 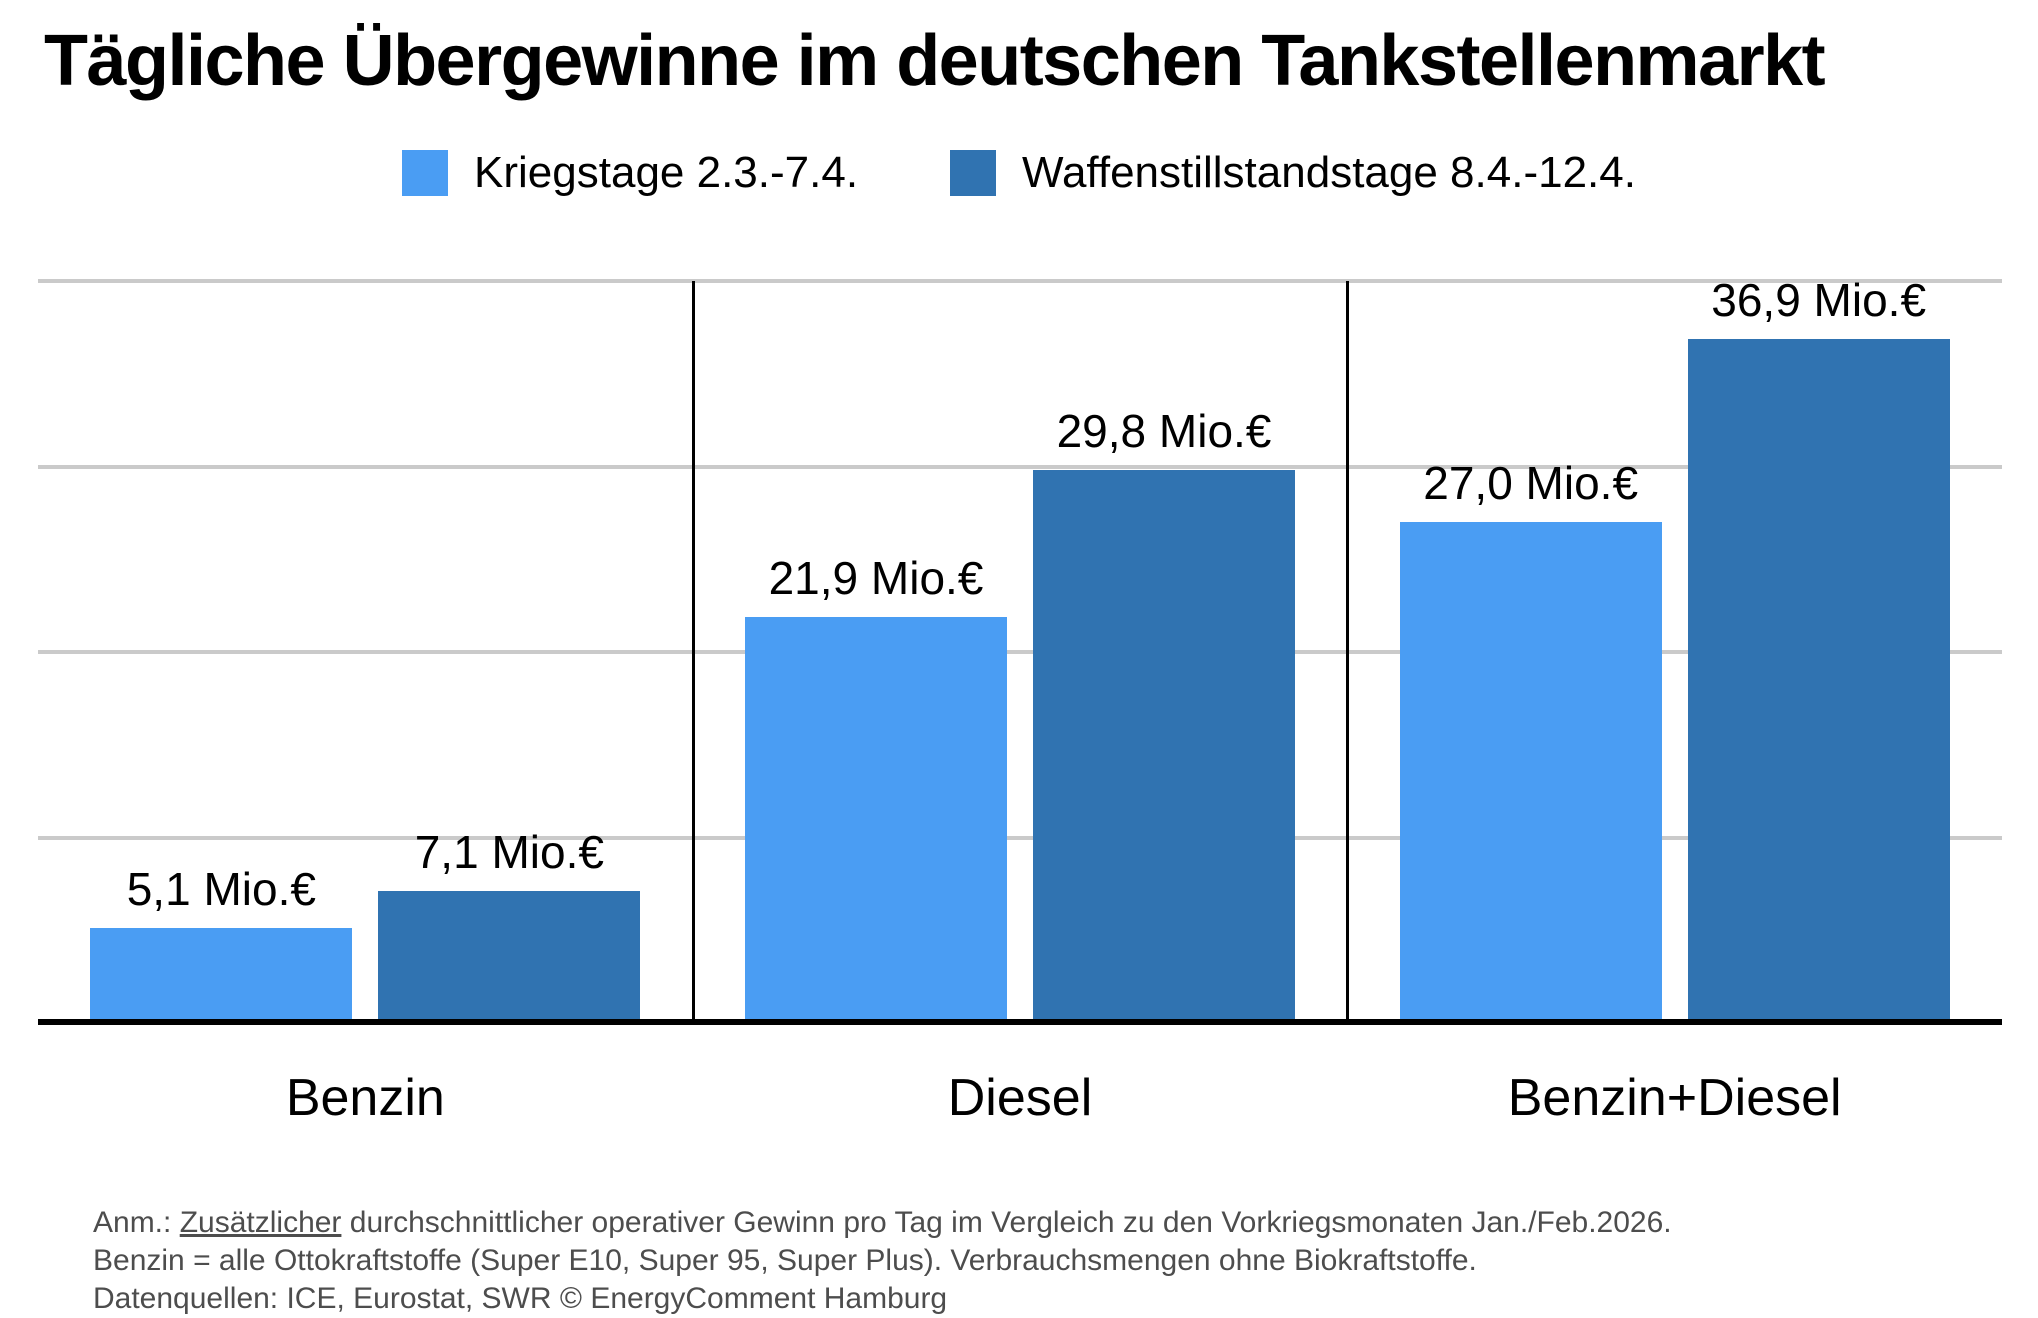 What do you see at coordinates (425, 173) in the screenshot?
I see `legend-swatch-kriegstage` at bounding box center [425, 173].